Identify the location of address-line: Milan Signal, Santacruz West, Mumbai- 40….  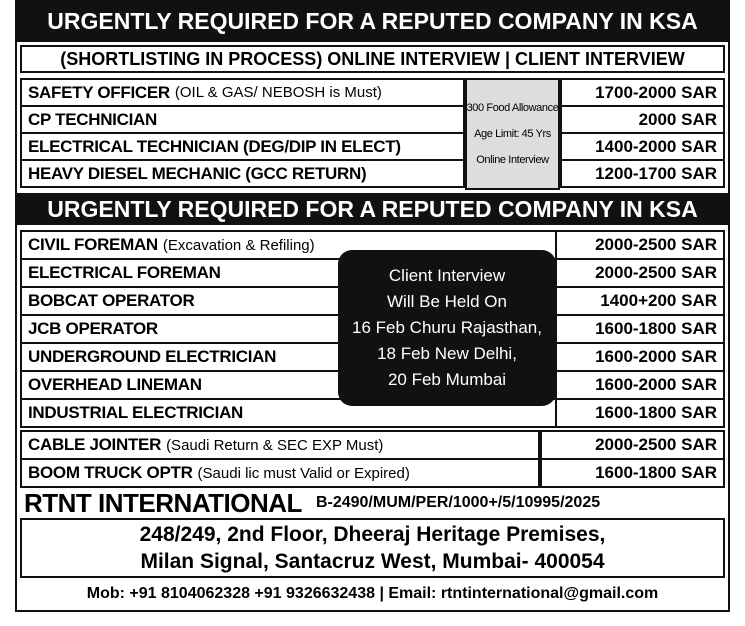
(372, 561).